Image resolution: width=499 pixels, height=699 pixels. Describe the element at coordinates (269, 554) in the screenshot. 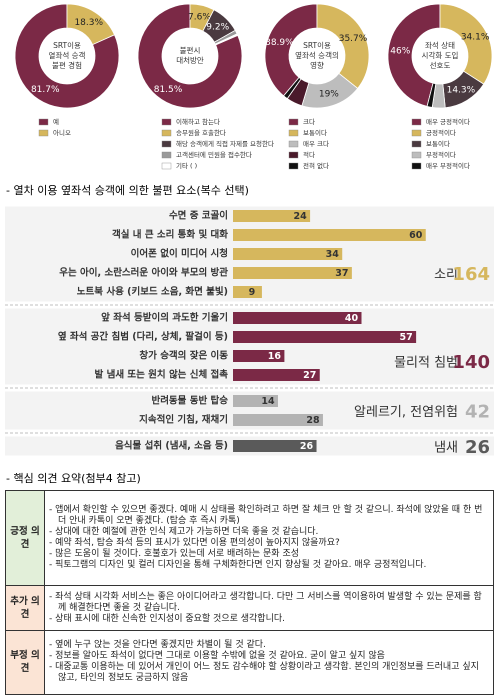

I see `opinion-item: 많은 도움이 될 것이다. 호불호가 있는데 서로 배려하는 문화 조성` at that location.